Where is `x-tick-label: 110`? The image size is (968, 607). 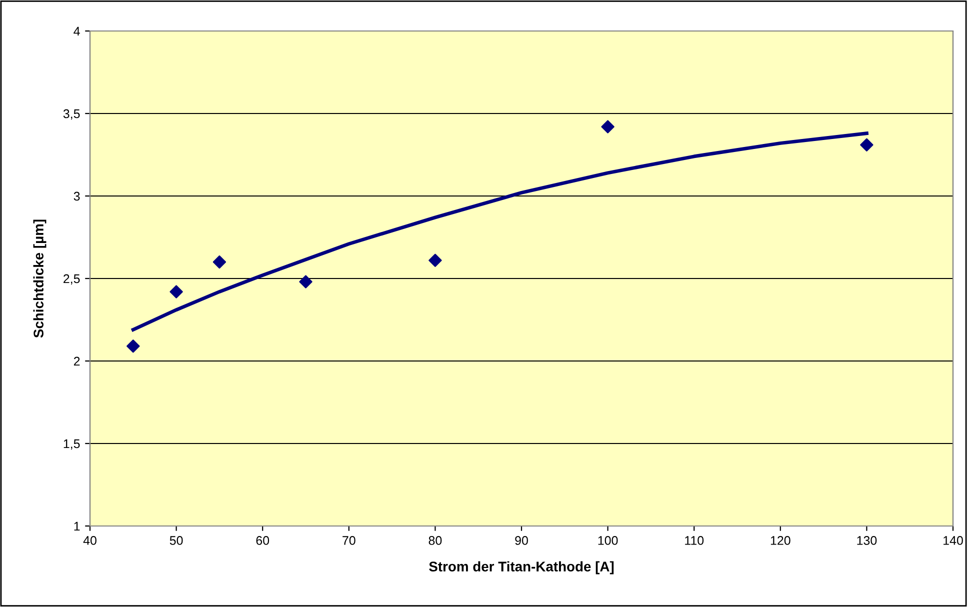 x-tick-label: 110 is located at coordinates (694, 540).